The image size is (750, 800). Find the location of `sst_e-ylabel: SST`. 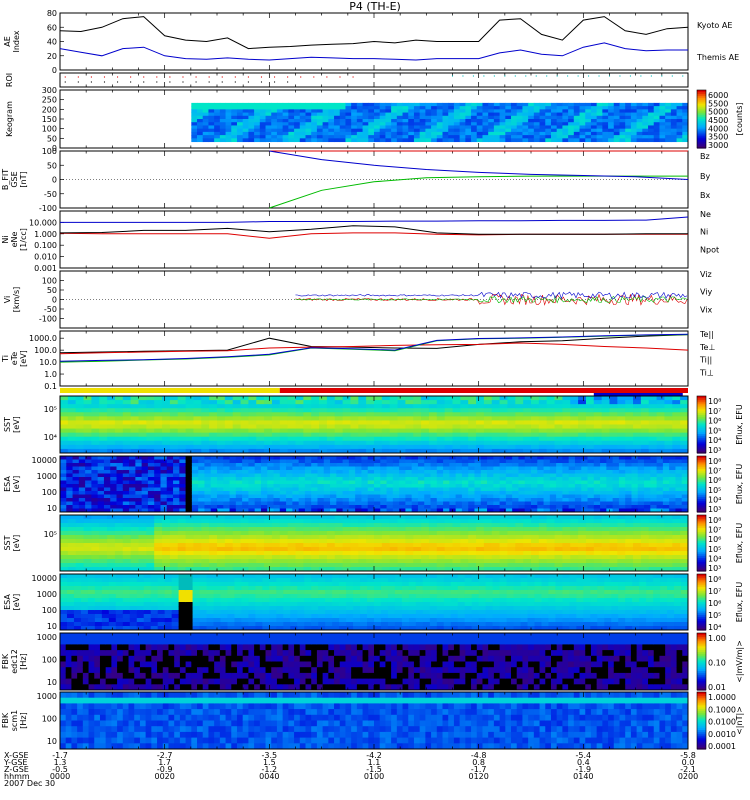

sst_e-ylabel: SST is located at coordinates (7, 424).